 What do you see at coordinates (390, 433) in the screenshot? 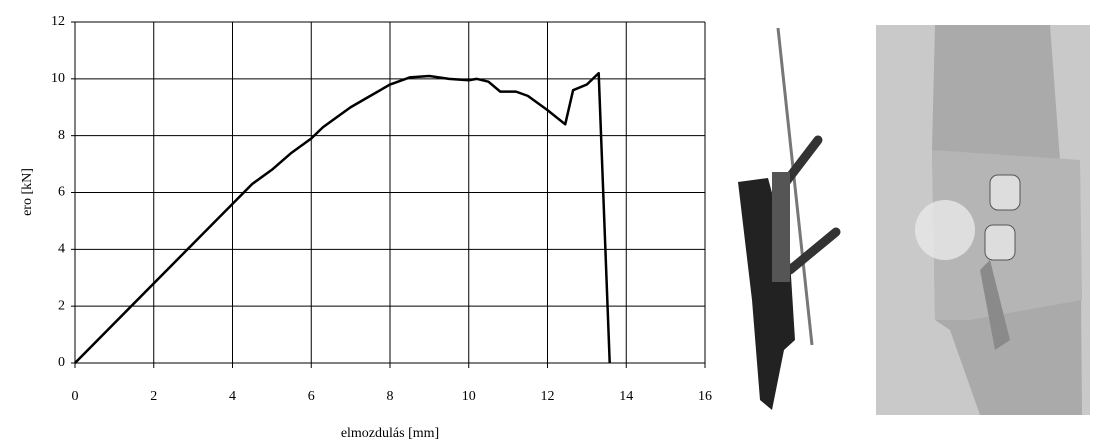
I see `x-axis-label: elmozdulás [mm]` at bounding box center [390, 433].